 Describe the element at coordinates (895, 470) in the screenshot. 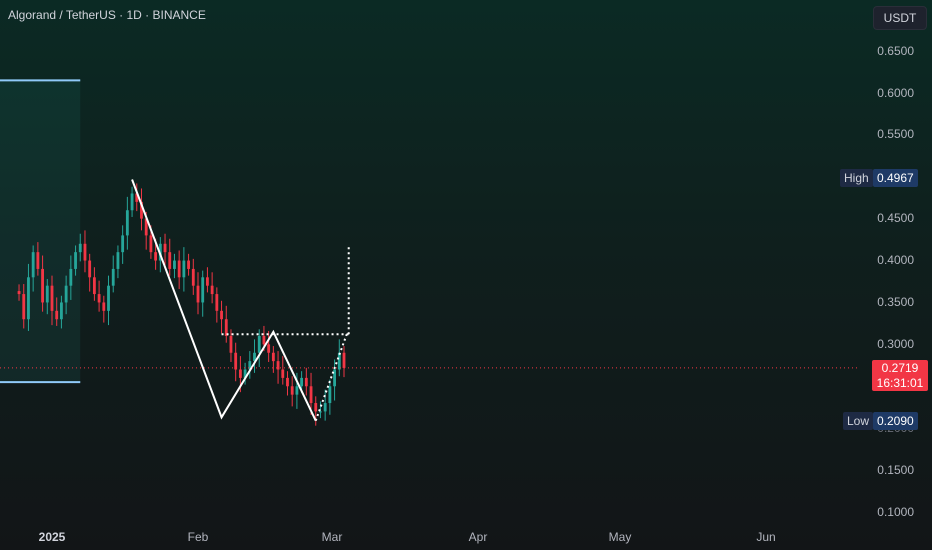

I see `y-tick: 0.1500` at that location.